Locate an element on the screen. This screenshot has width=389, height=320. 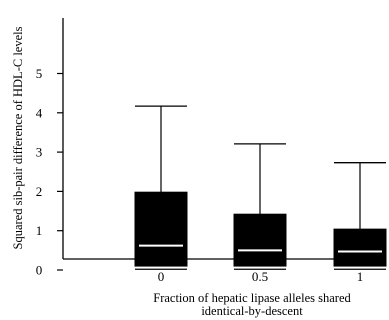
x-tick-label: 0.5 is located at coordinates (260, 276).